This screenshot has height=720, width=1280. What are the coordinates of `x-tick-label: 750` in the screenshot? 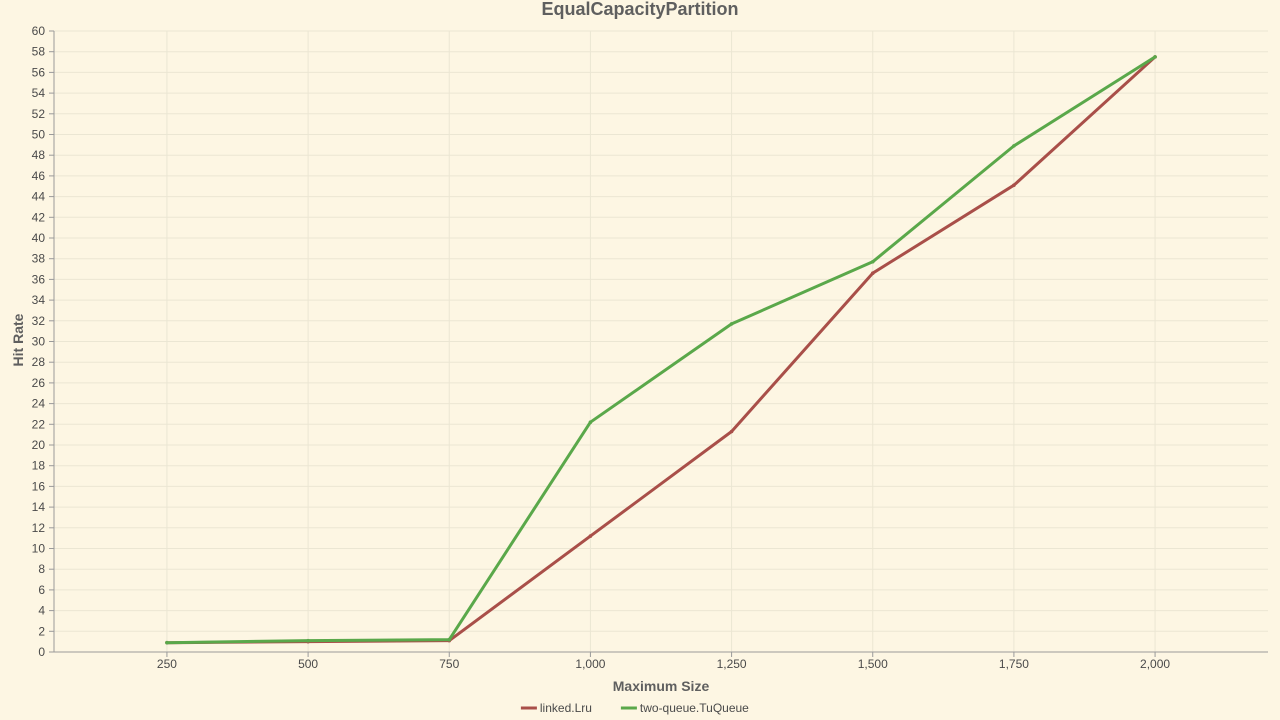 It's located at (449, 664).